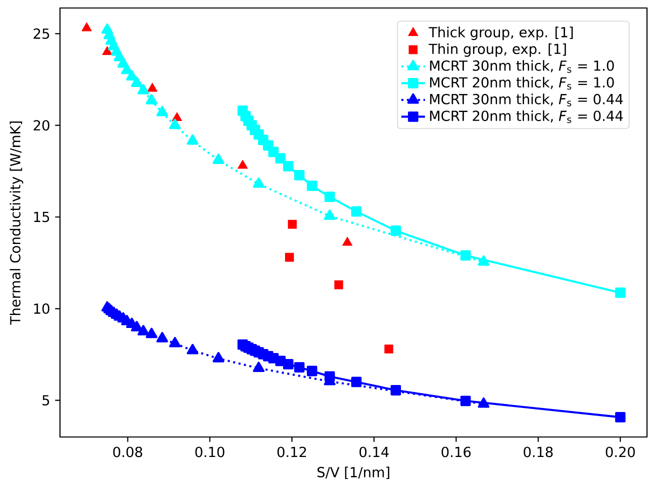 The height and width of the screenshot is (483, 649). I want to click on legend-label: Thick group, exp. [1], so click(500, 33).